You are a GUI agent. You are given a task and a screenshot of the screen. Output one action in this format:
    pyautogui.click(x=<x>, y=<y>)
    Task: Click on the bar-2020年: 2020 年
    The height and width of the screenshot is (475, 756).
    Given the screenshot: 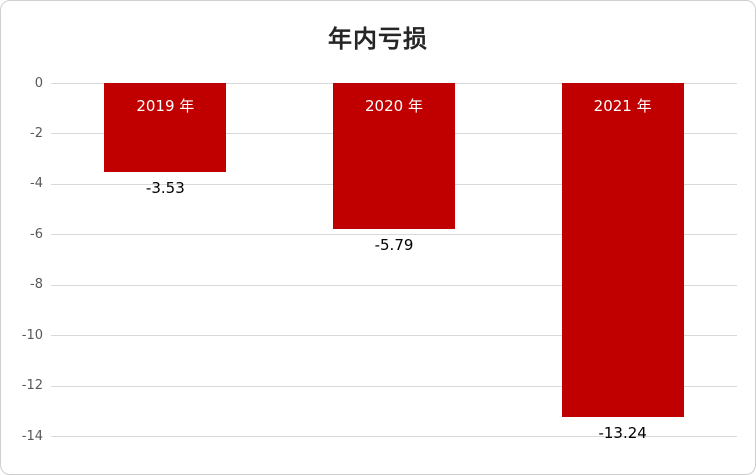 What is the action you would take?
    pyautogui.click(x=394, y=156)
    